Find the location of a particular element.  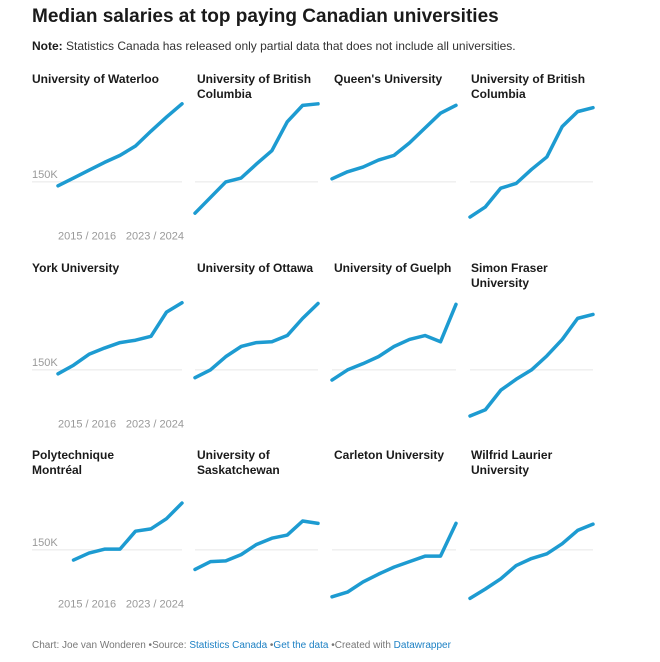

panel-title: University of Guelph is located at coordinates (393, 268).